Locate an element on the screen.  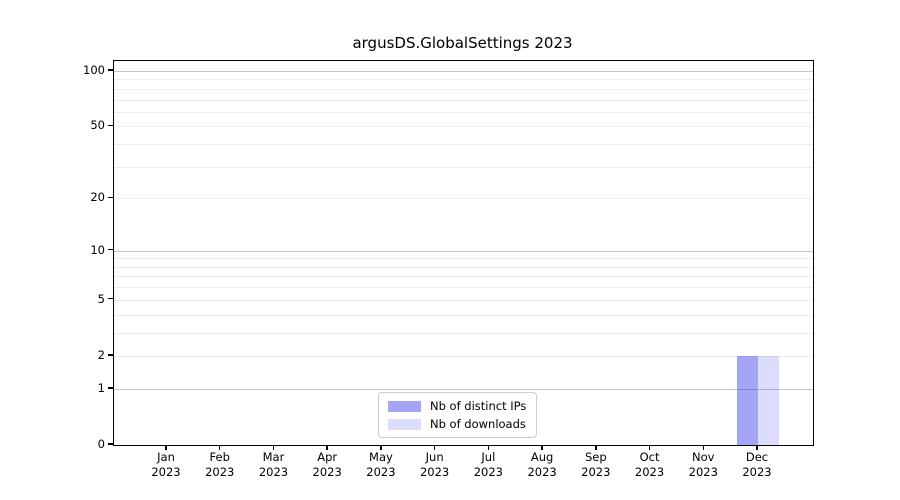
legend-label-downloads: Nb of downloads is located at coordinates (478, 424).